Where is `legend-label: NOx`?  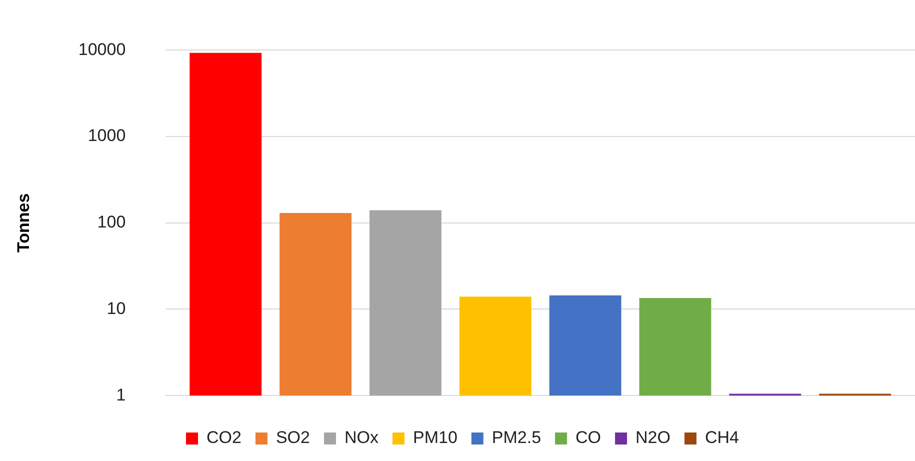
legend-label: NOx is located at coordinates (361, 438).